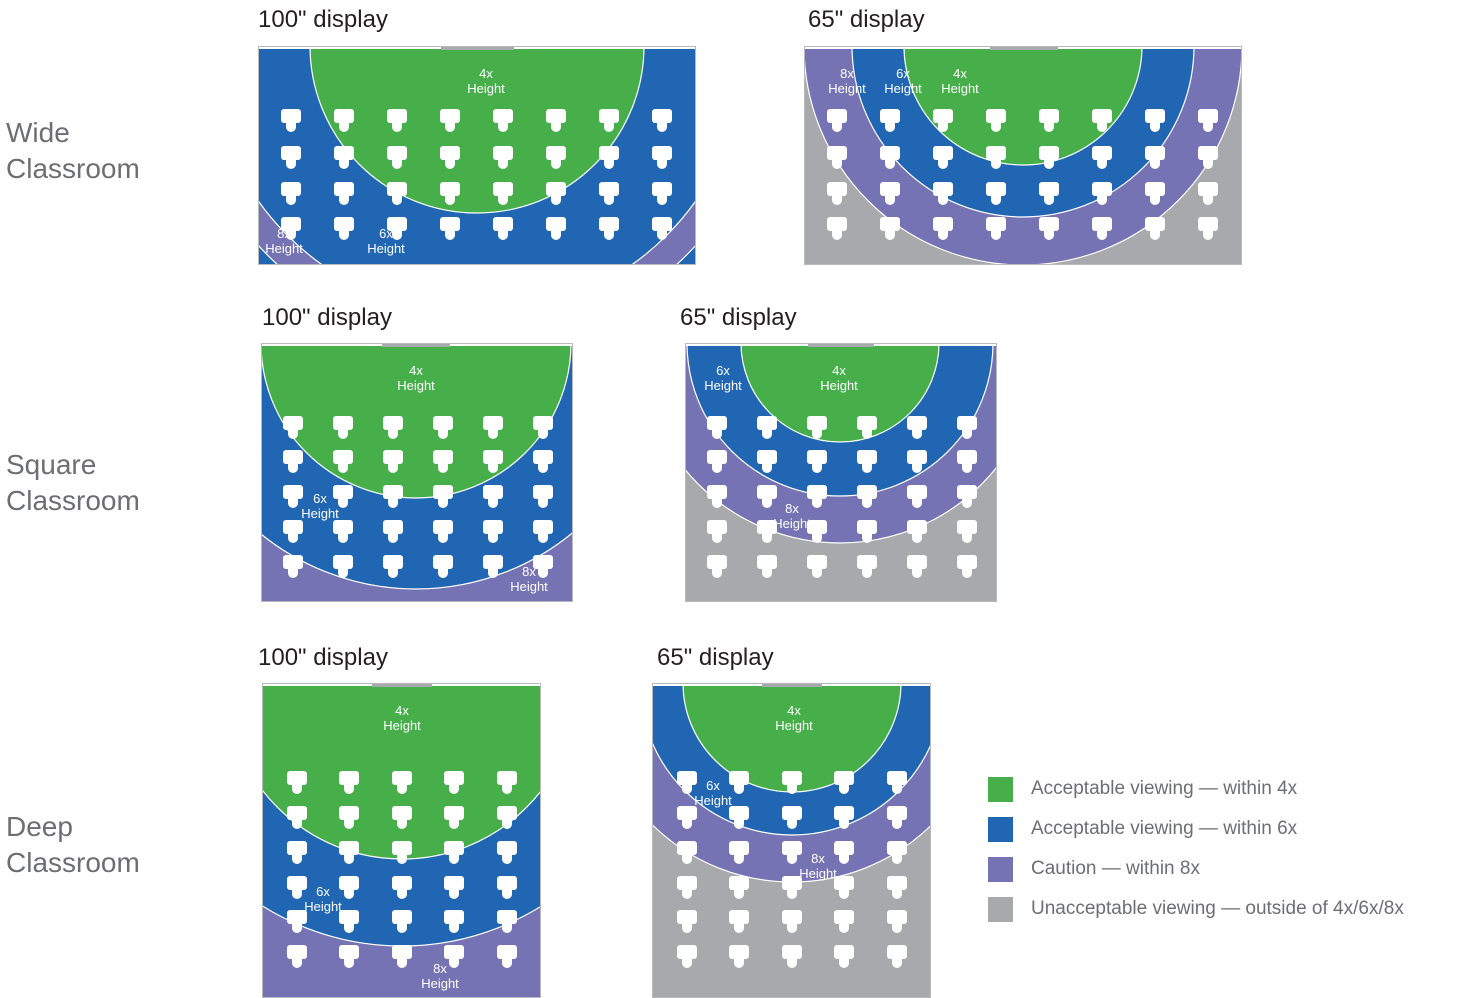 The height and width of the screenshot is (998, 1470). I want to click on diagram-title: 65" display, so click(738, 317).